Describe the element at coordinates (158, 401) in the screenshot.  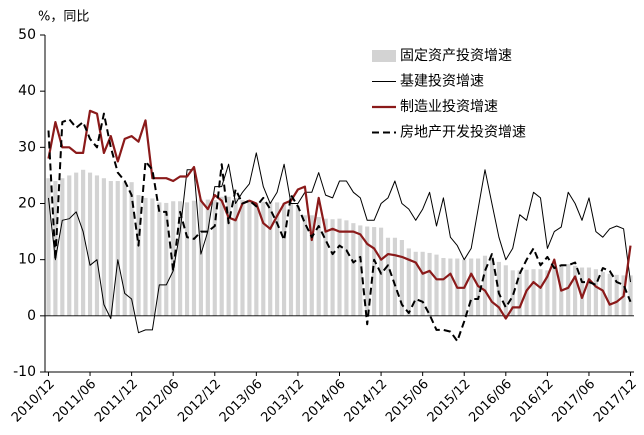
I see `x-tick-label: 2012/06` at that location.